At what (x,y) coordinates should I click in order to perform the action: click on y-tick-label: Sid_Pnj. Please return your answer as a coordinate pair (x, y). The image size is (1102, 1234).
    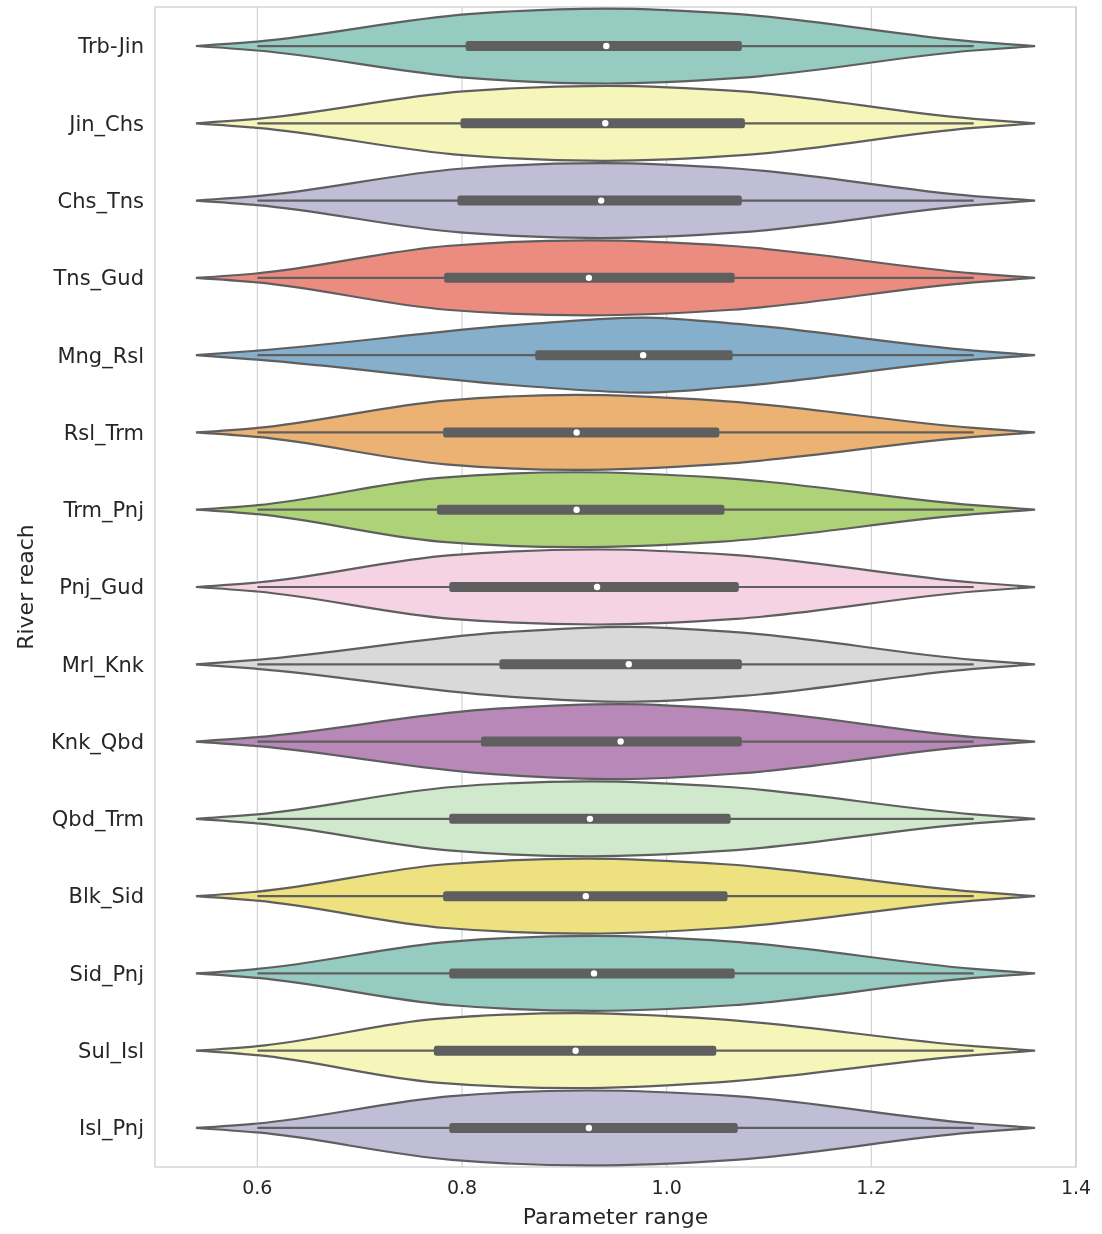
    Looking at the image, I should click on (106, 974).